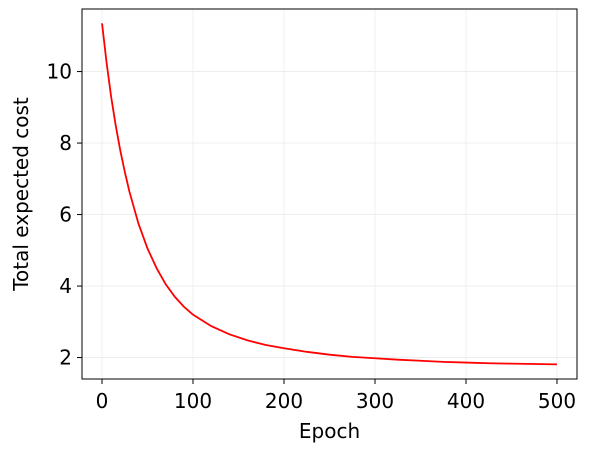 This screenshot has height=452, width=589. Describe the element at coordinates (59, 72) in the screenshot. I see `y-tick-label: 10` at that location.